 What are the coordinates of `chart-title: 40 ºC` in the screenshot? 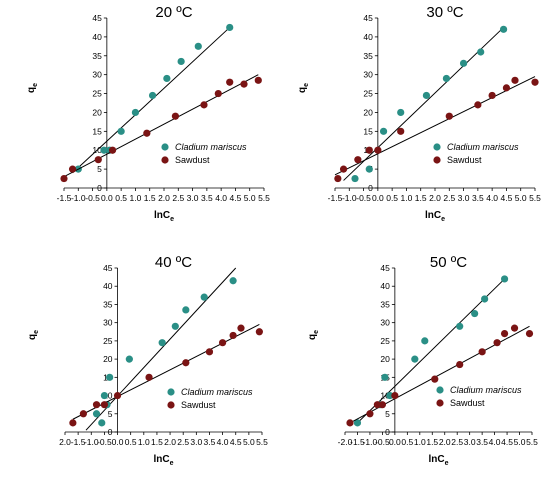 It's located at (173, 262).